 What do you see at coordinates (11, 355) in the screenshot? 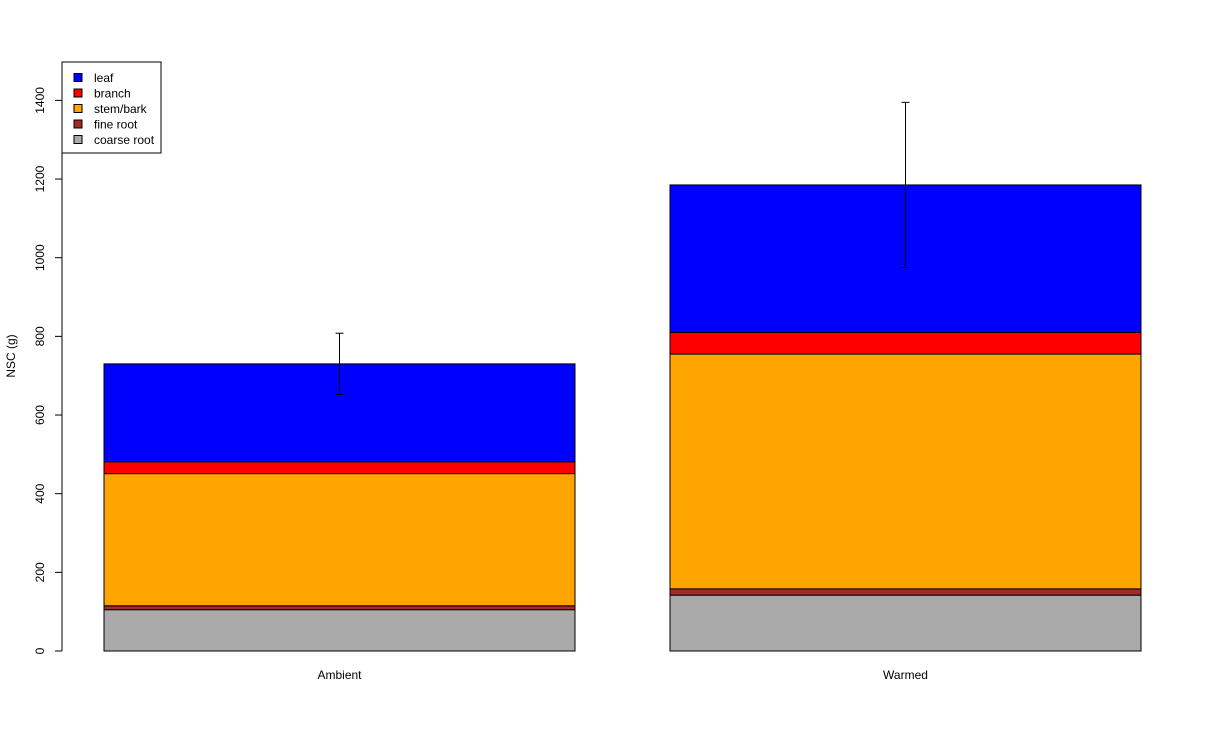
I see `y-axis-title: NSC (g)` at bounding box center [11, 355].